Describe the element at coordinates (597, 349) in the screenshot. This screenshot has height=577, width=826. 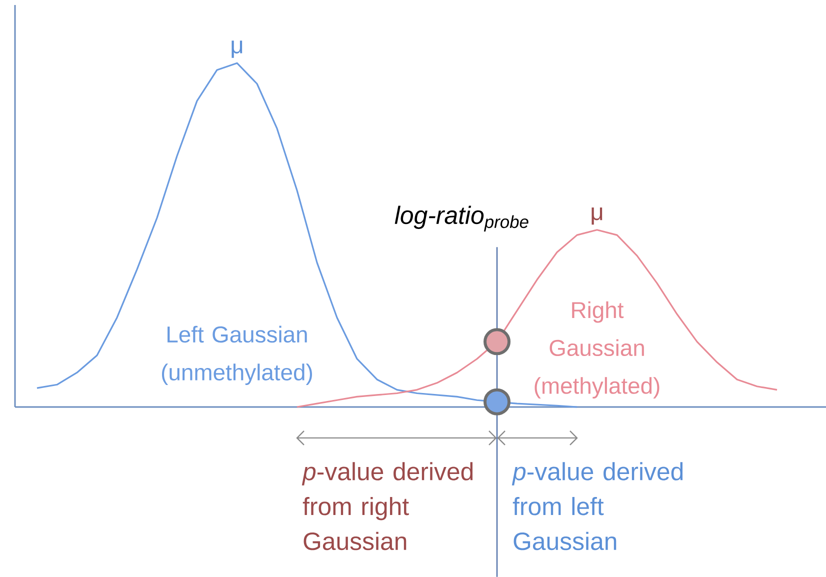
I see `series-label: Right Gaussian (methylated)` at that location.